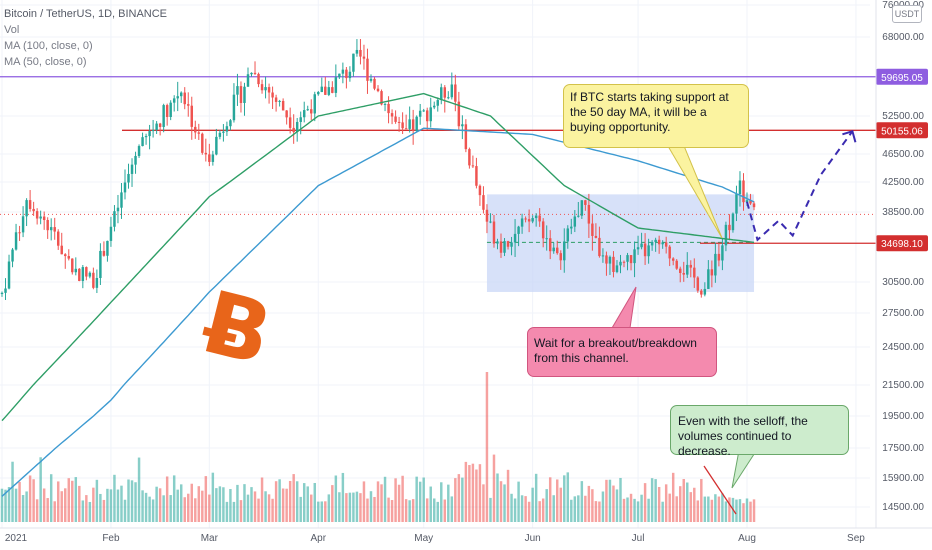 The height and width of the screenshot is (550, 932). I want to click on indicator-vol: Vol, so click(12, 30).